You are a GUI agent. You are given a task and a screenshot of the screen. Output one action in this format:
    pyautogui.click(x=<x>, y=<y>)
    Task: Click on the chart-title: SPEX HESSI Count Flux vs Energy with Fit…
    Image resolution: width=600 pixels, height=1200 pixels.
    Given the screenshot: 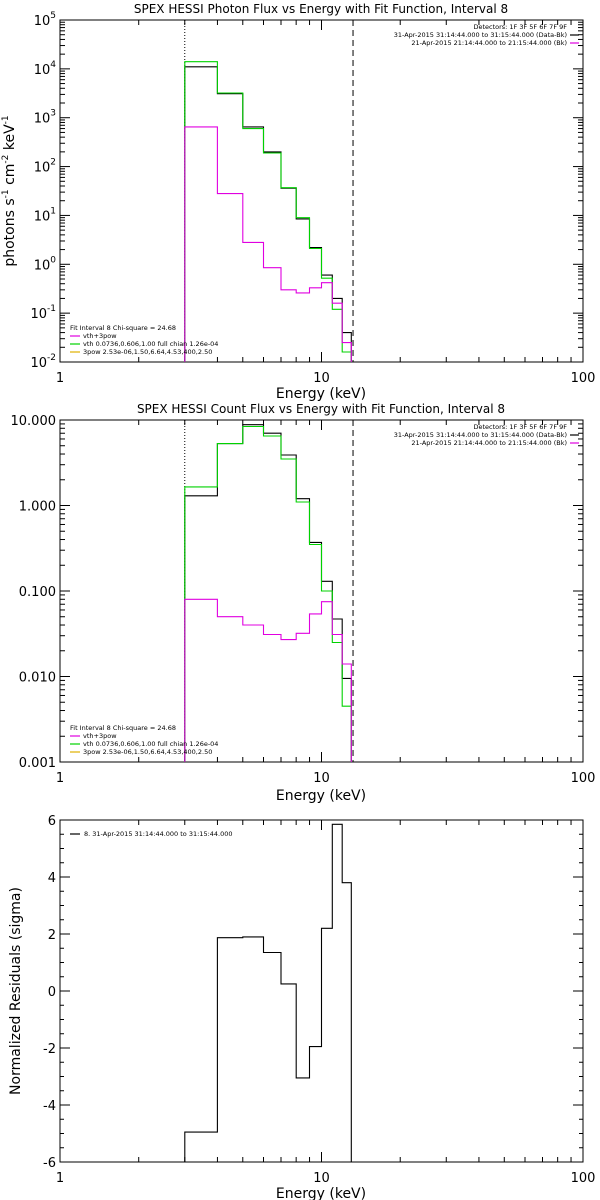 What is the action you would take?
    pyautogui.click(x=321, y=409)
    